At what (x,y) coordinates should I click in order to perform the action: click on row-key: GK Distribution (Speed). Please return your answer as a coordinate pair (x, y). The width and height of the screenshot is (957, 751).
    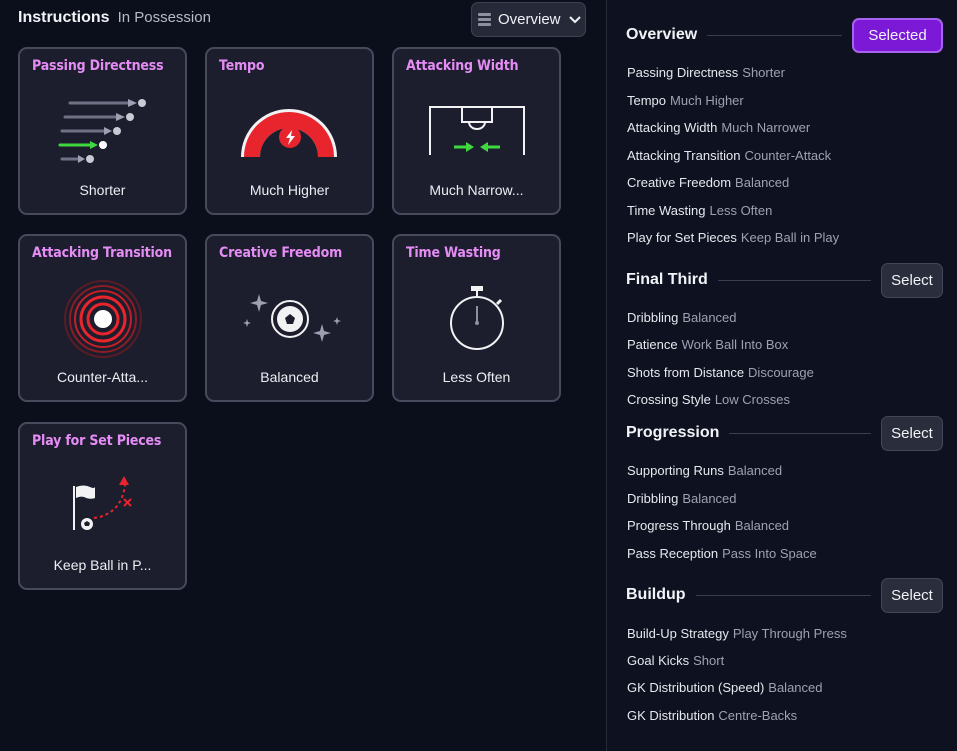
    Looking at the image, I should click on (696, 687).